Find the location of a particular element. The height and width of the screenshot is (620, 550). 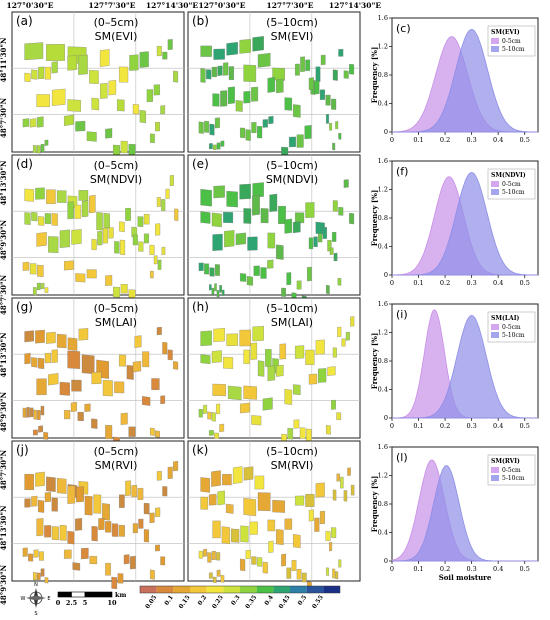

colorbar-label: 0.05 is located at coordinates (151, 602).